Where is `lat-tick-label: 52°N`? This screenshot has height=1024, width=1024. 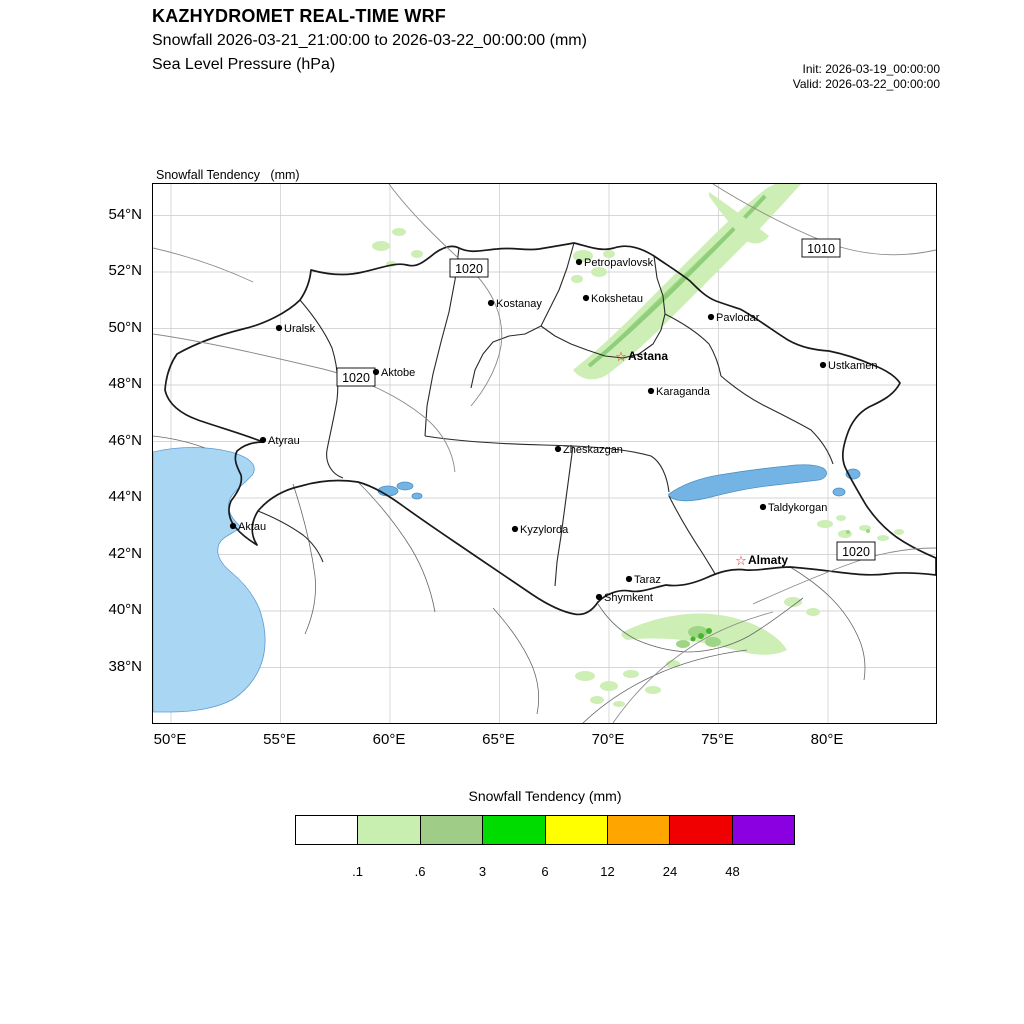
lat-tick-label: 52°N is located at coordinates (125, 270).